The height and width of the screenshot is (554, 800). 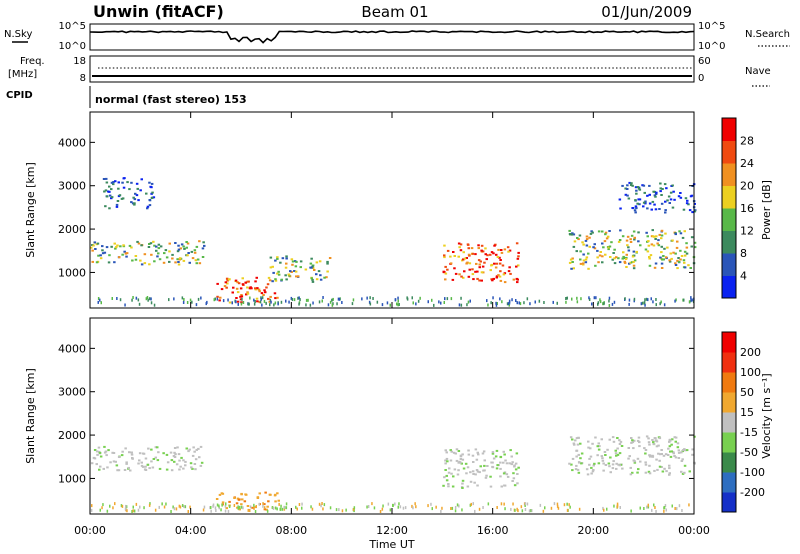 I want to click on power-ylabel: Slant Range [km], so click(x=30, y=210).